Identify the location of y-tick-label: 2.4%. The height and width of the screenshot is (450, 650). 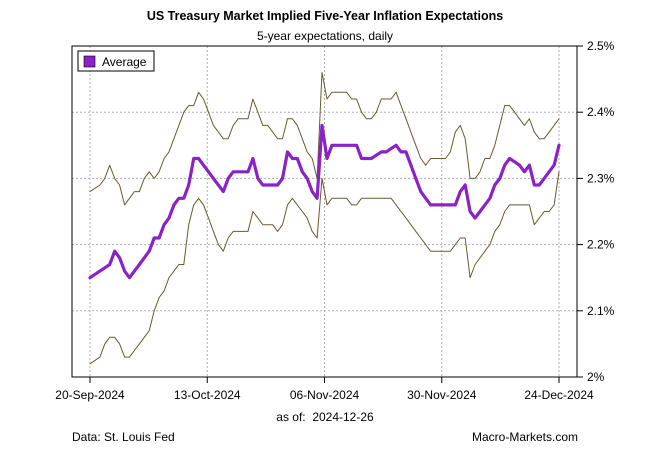
(601, 112).